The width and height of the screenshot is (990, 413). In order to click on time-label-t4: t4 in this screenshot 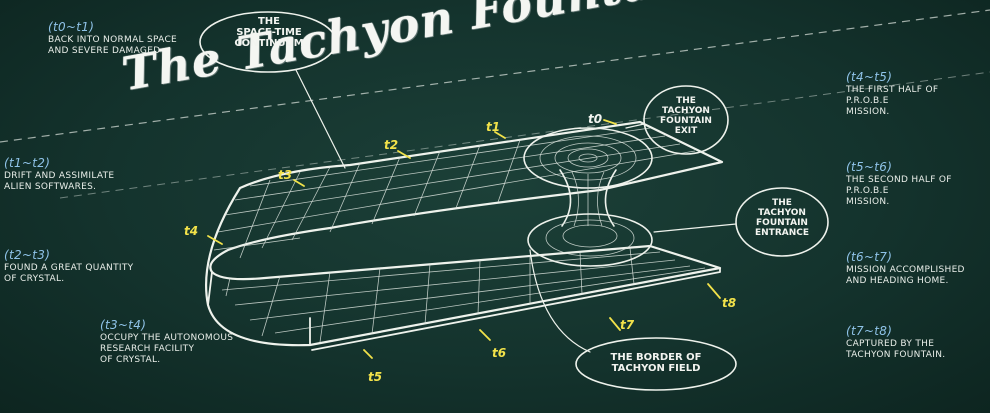, I will do `click(191, 231)`.